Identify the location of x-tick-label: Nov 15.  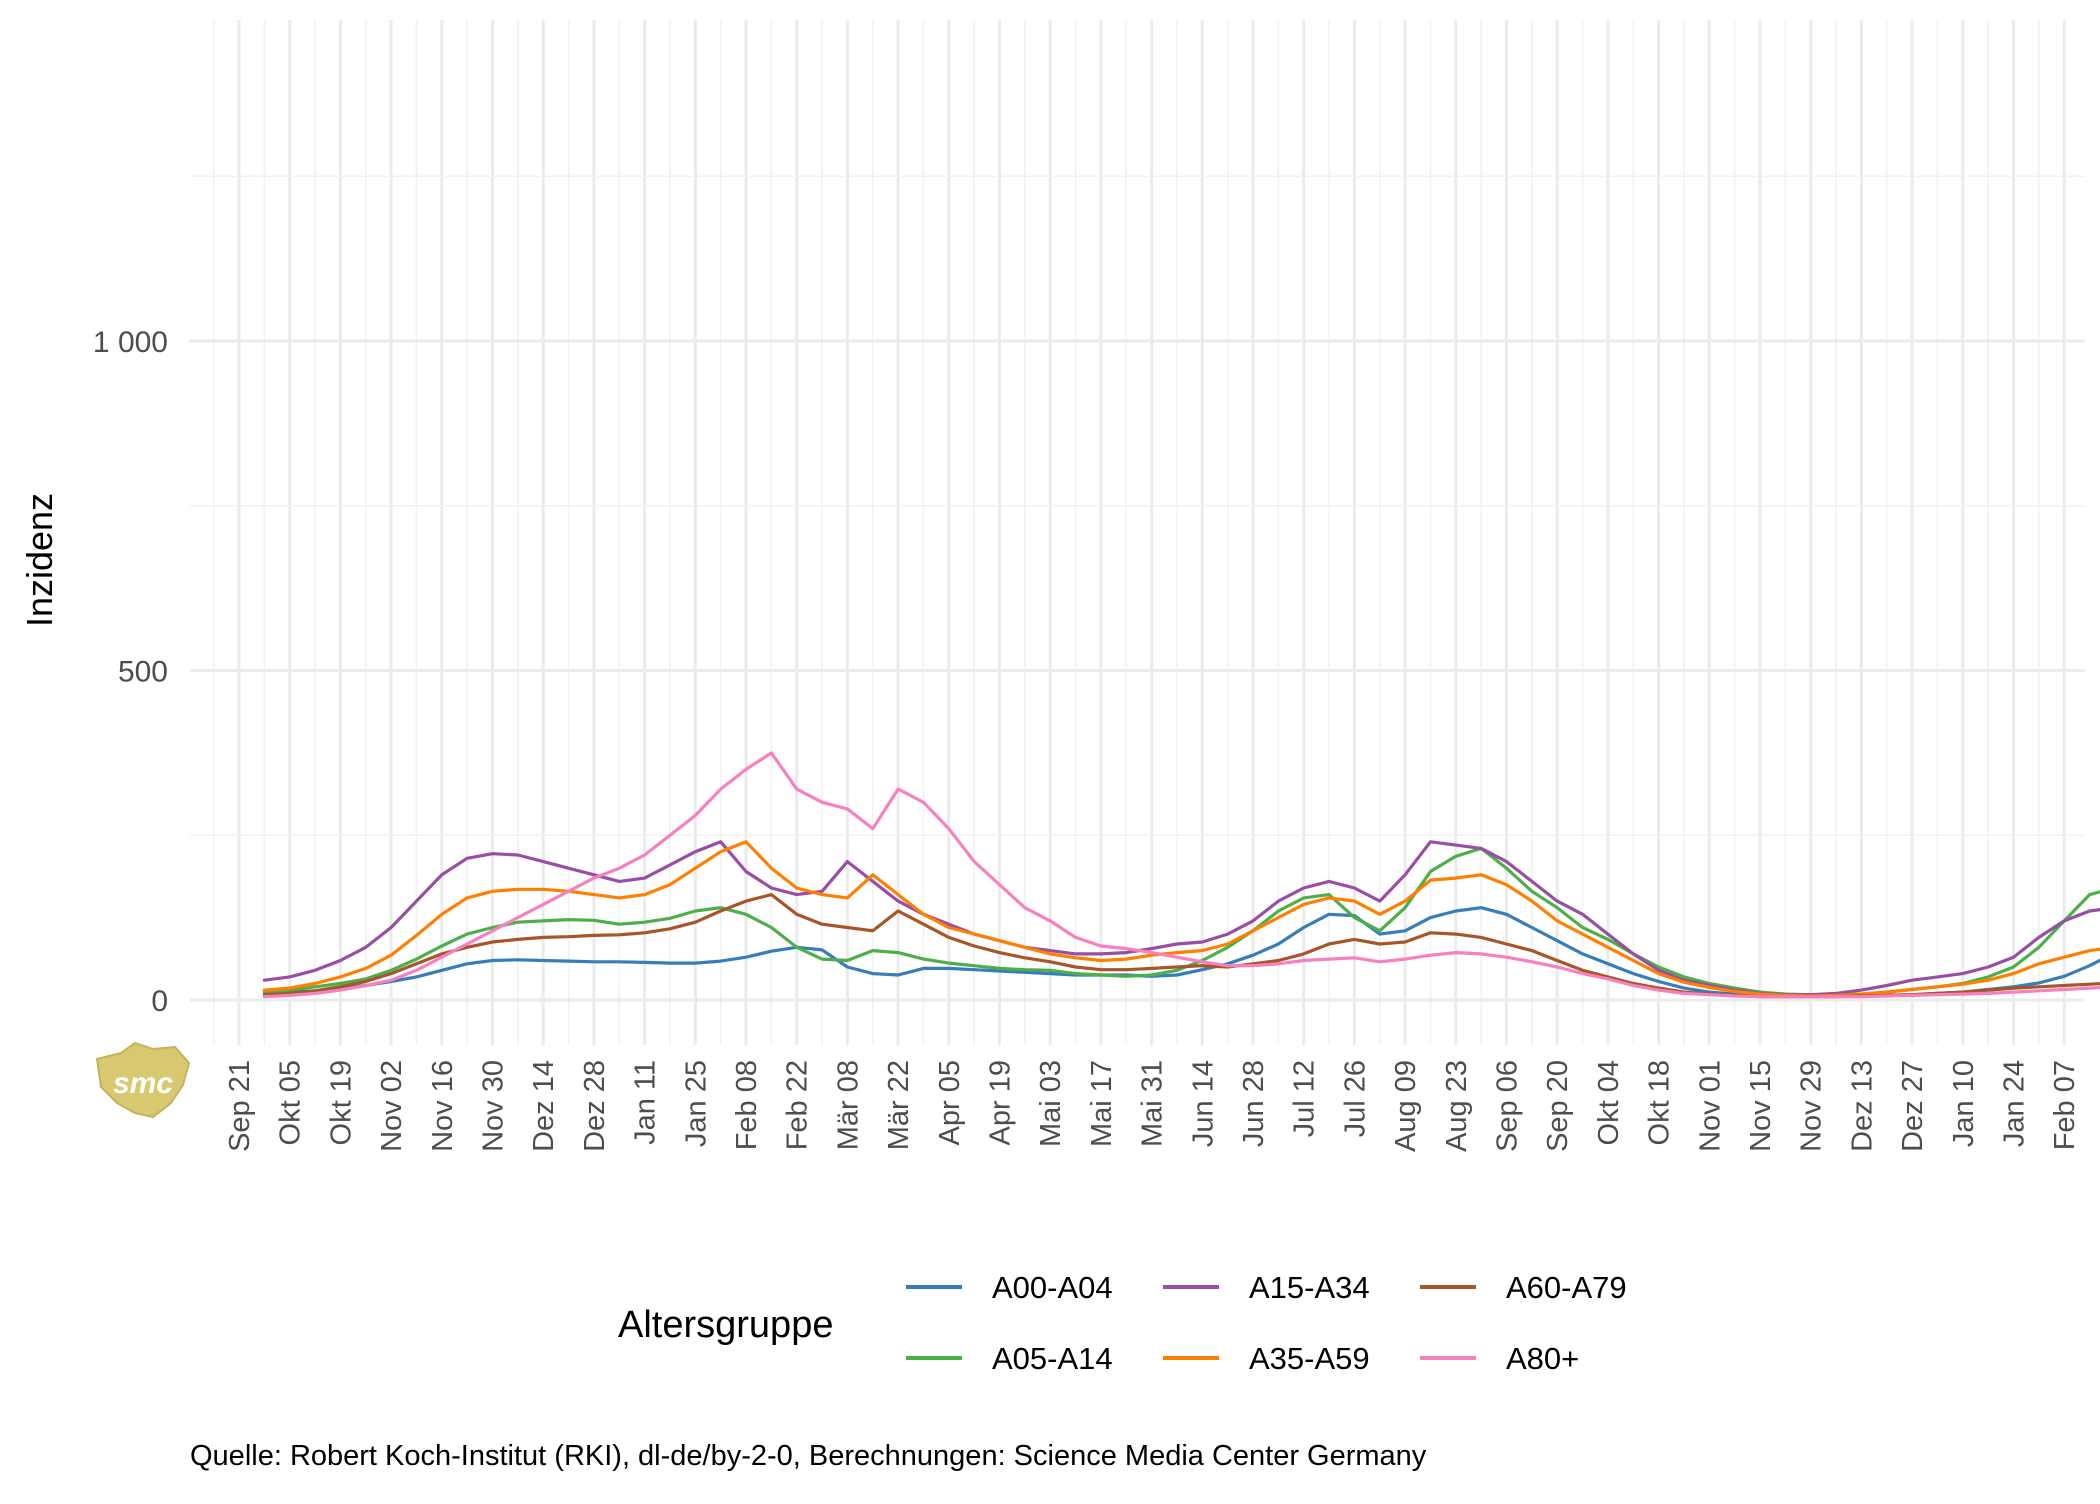
(1761, 1106).